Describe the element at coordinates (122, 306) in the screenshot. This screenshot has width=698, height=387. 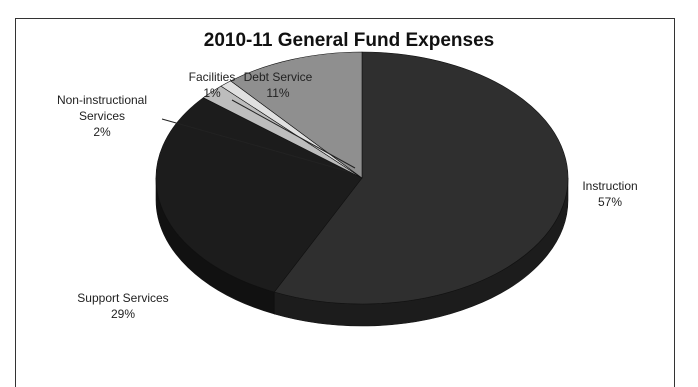
I see `label-support-services: Support Services 29%` at that location.